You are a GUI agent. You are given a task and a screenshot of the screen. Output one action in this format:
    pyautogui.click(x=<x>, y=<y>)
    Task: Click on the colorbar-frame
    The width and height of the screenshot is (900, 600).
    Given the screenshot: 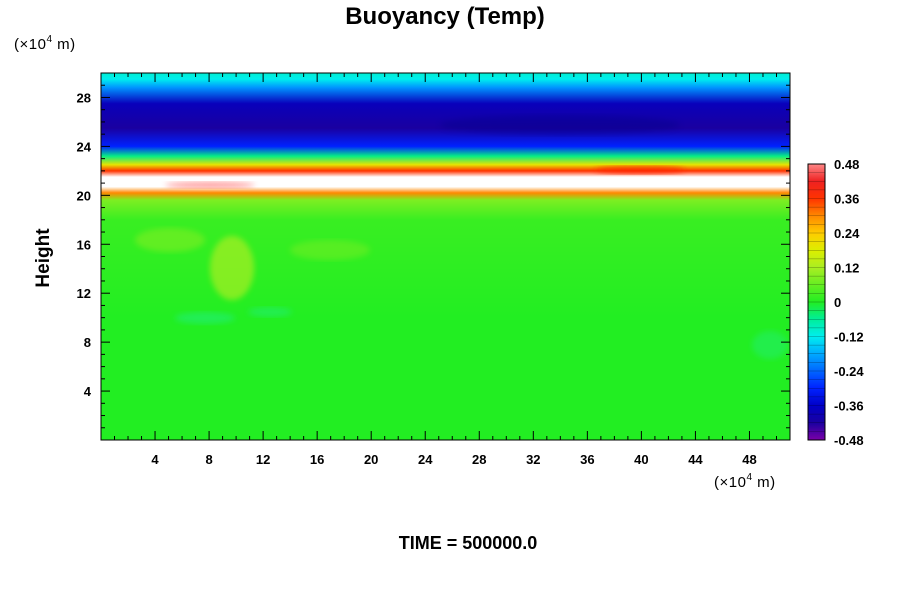 What is the action you would take?
    pyautogui.click(x=816, y=302)
    